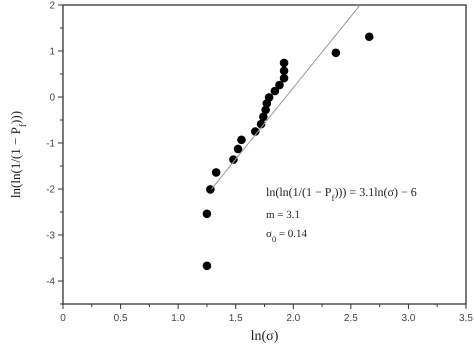  I want to click on x-tick-label: 1.0, so click(178, 318).